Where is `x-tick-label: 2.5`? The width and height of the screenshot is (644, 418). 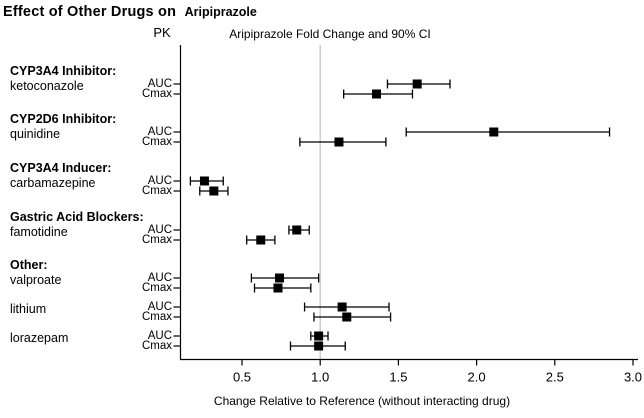
x-tick-label: 2.5 is located at coordinates (555, 377).